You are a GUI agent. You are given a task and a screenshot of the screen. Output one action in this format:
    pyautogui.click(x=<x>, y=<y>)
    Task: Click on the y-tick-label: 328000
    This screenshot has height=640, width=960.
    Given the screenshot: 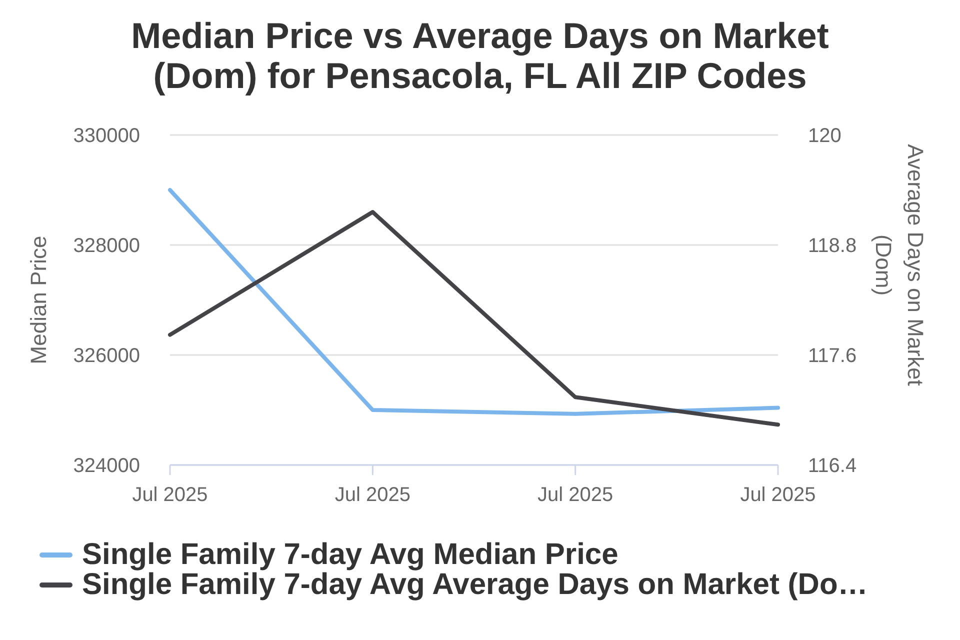 What is the action you would take?
    pyautogui.click(x=106, y=246)
    